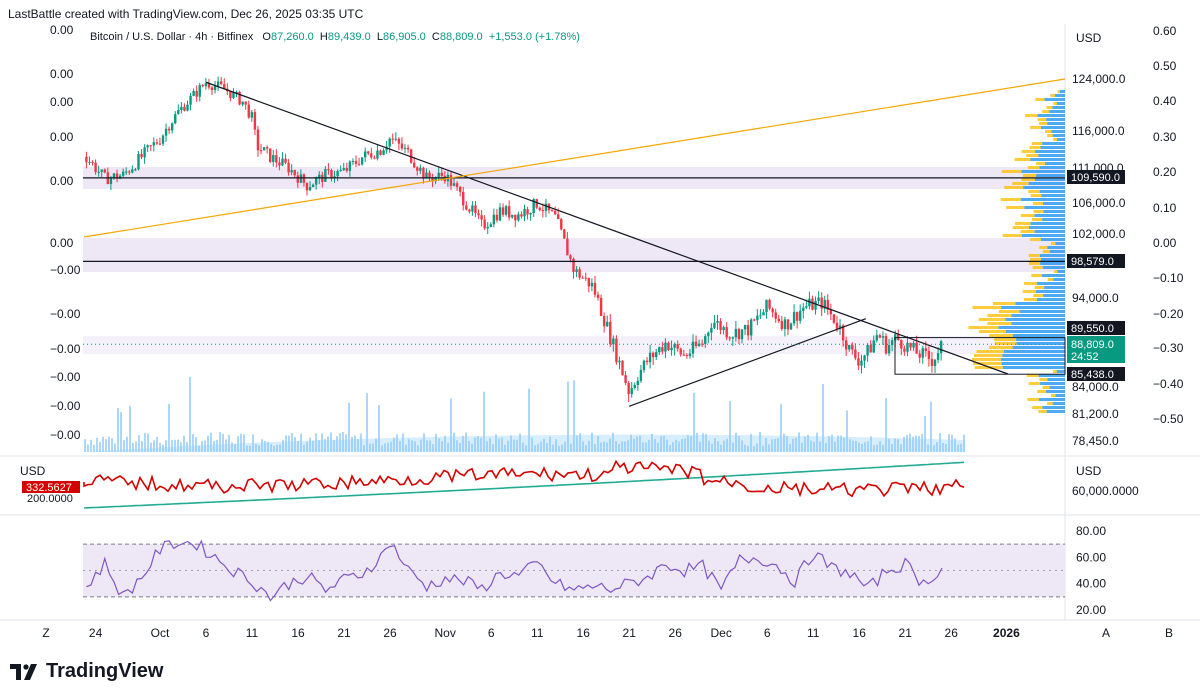  What do you see at coordinates (524, 478) in the screenshot?
I see `indicator-red-line` at bounding box center [524, 478].